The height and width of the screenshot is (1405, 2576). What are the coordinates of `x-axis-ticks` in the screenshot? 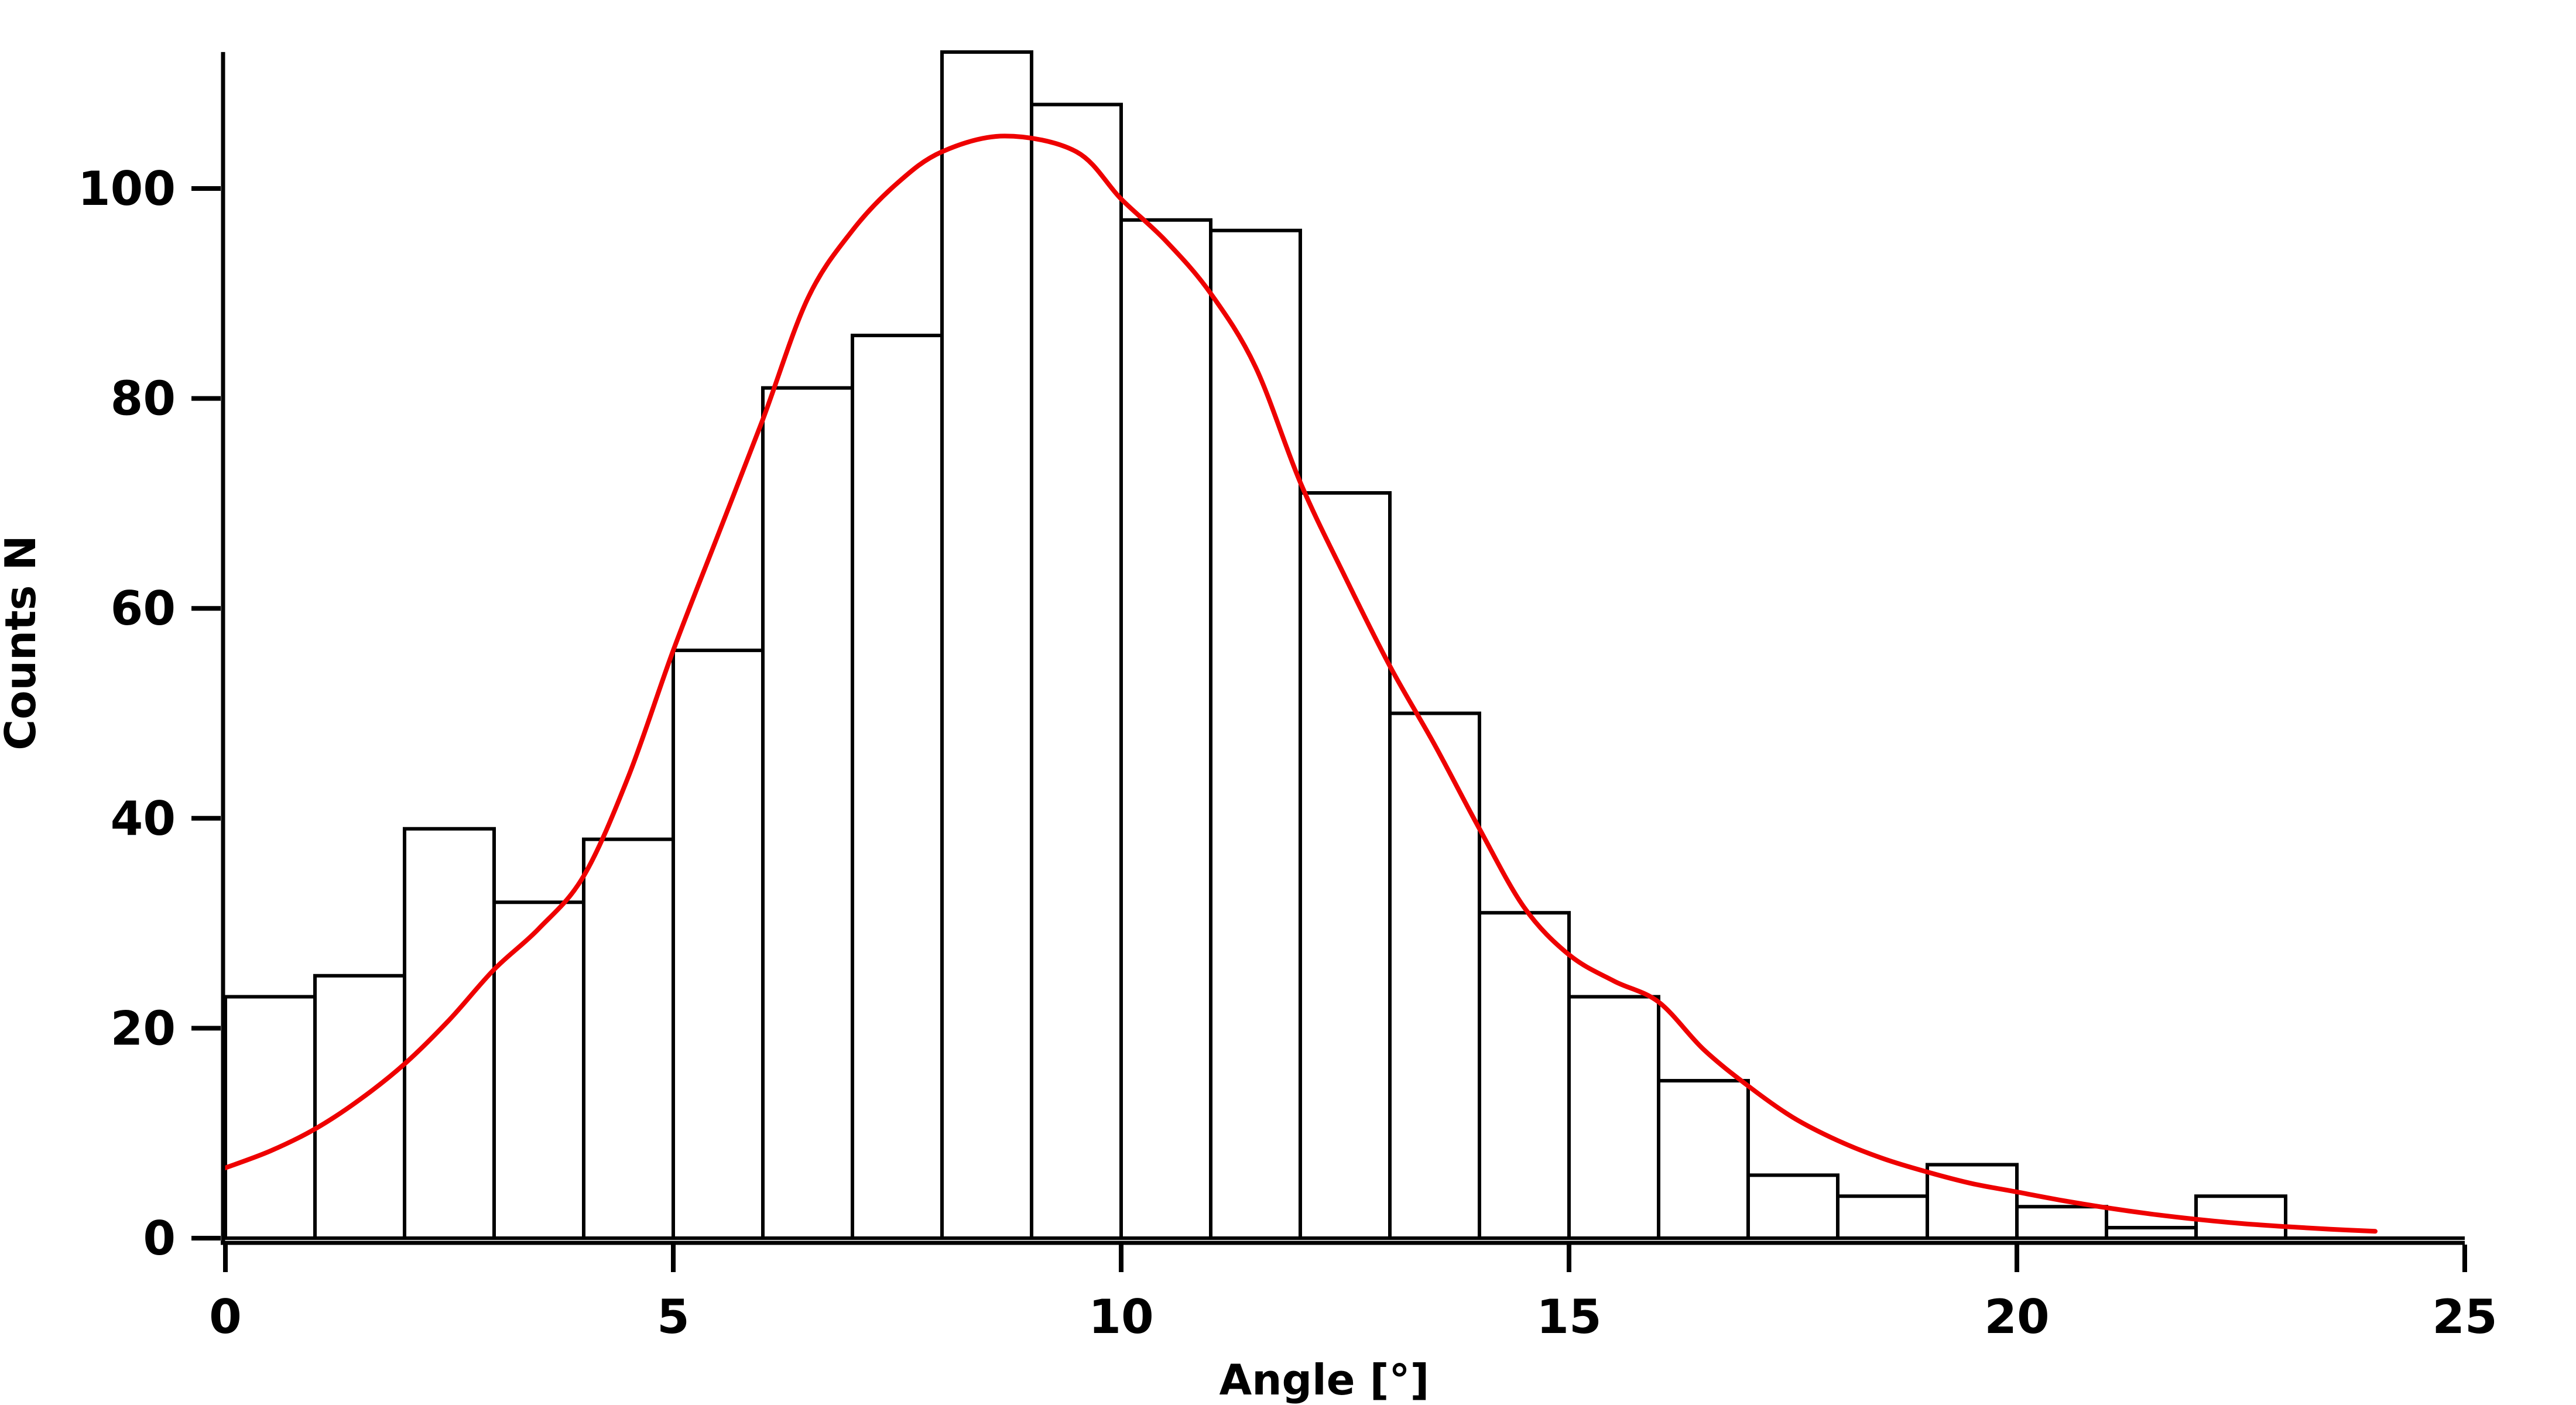 It's located at (1345, 1258).